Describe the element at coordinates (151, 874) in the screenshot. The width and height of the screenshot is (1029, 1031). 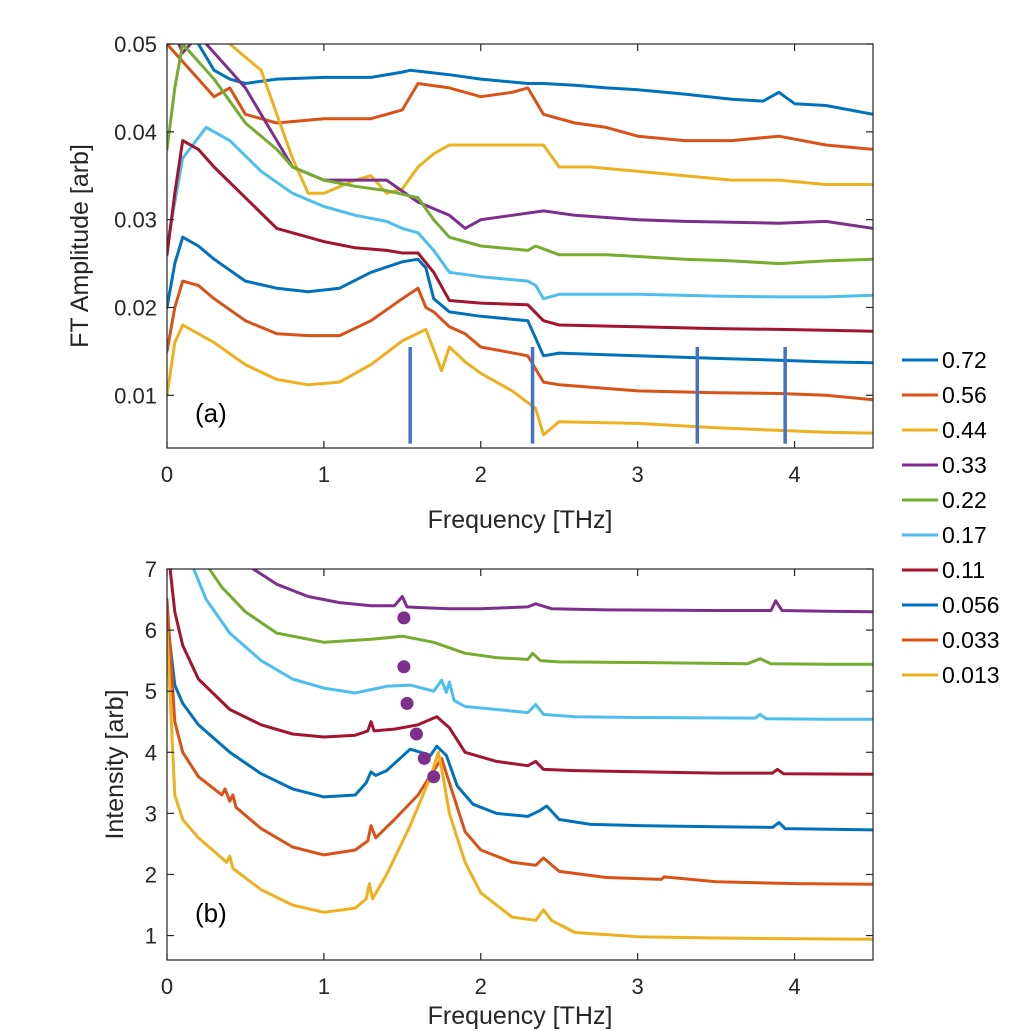
I see `y-tick-label: 2` at that location.